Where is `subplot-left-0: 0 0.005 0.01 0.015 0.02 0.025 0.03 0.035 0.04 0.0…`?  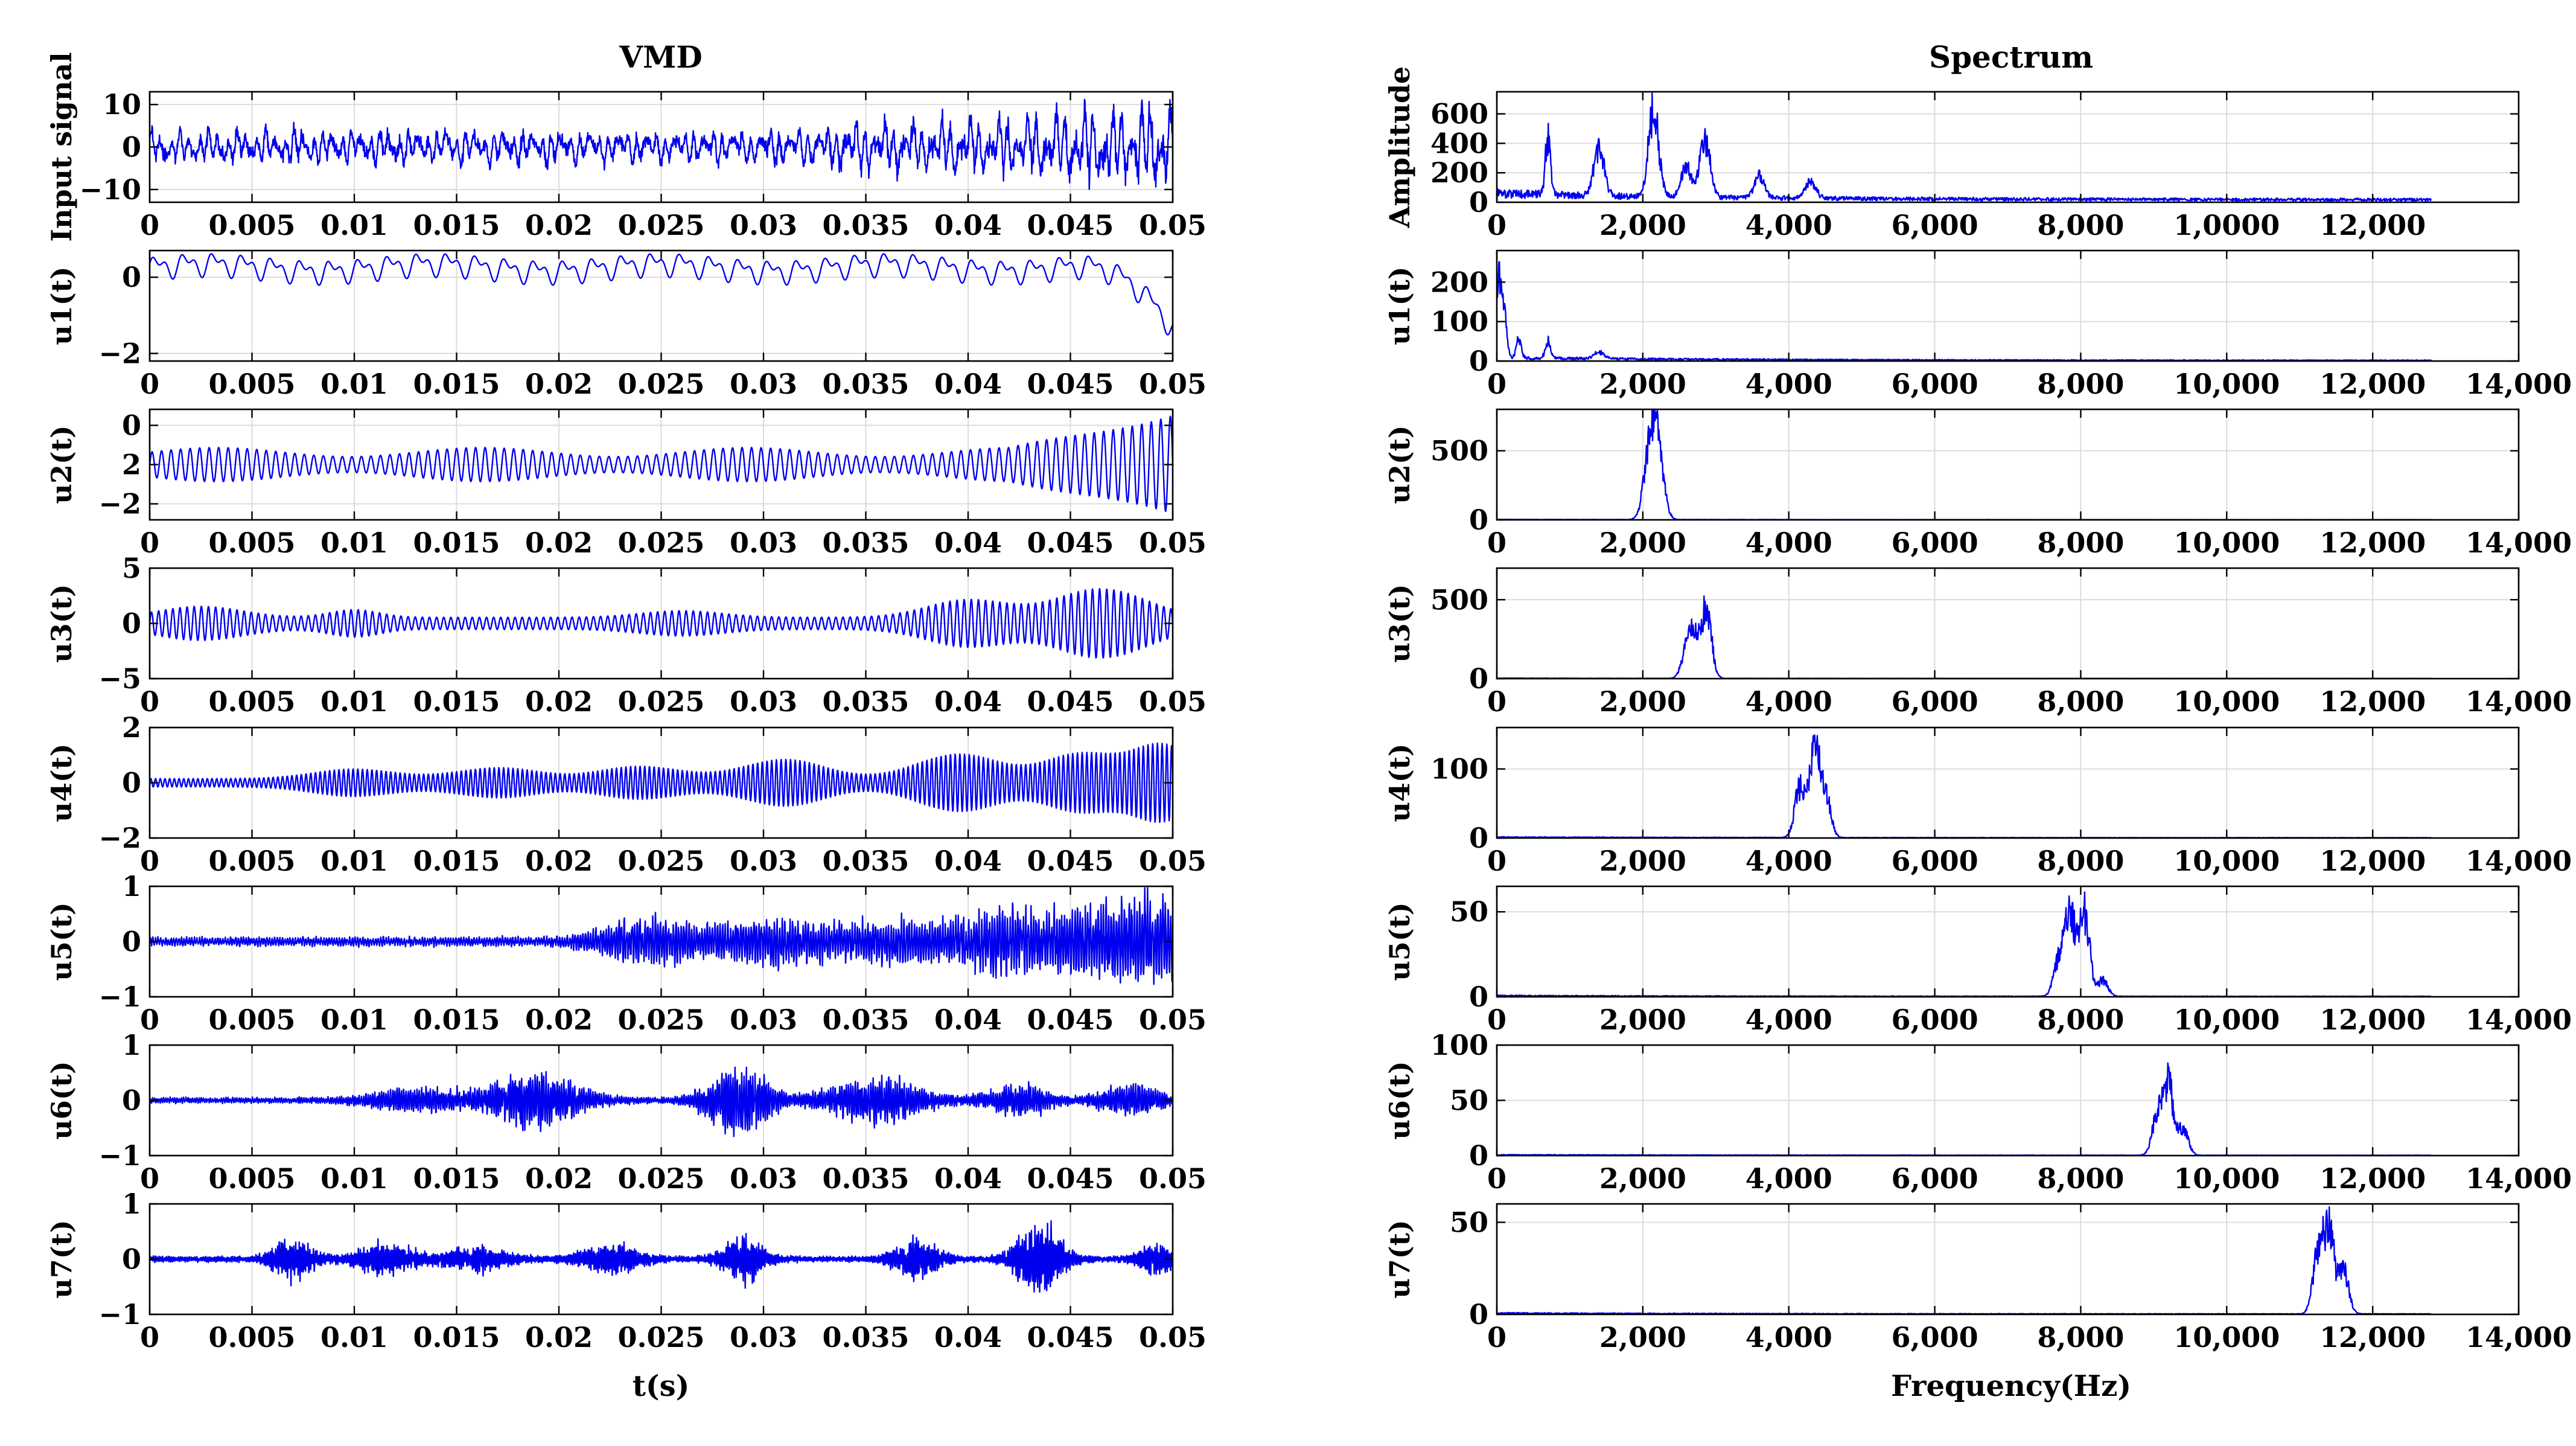
subplot-left-0: 0 0.005 0.01 0.015 0.02 0.025 0.03 0.035 0.04 0.0… is located at coordinates (626, 147).